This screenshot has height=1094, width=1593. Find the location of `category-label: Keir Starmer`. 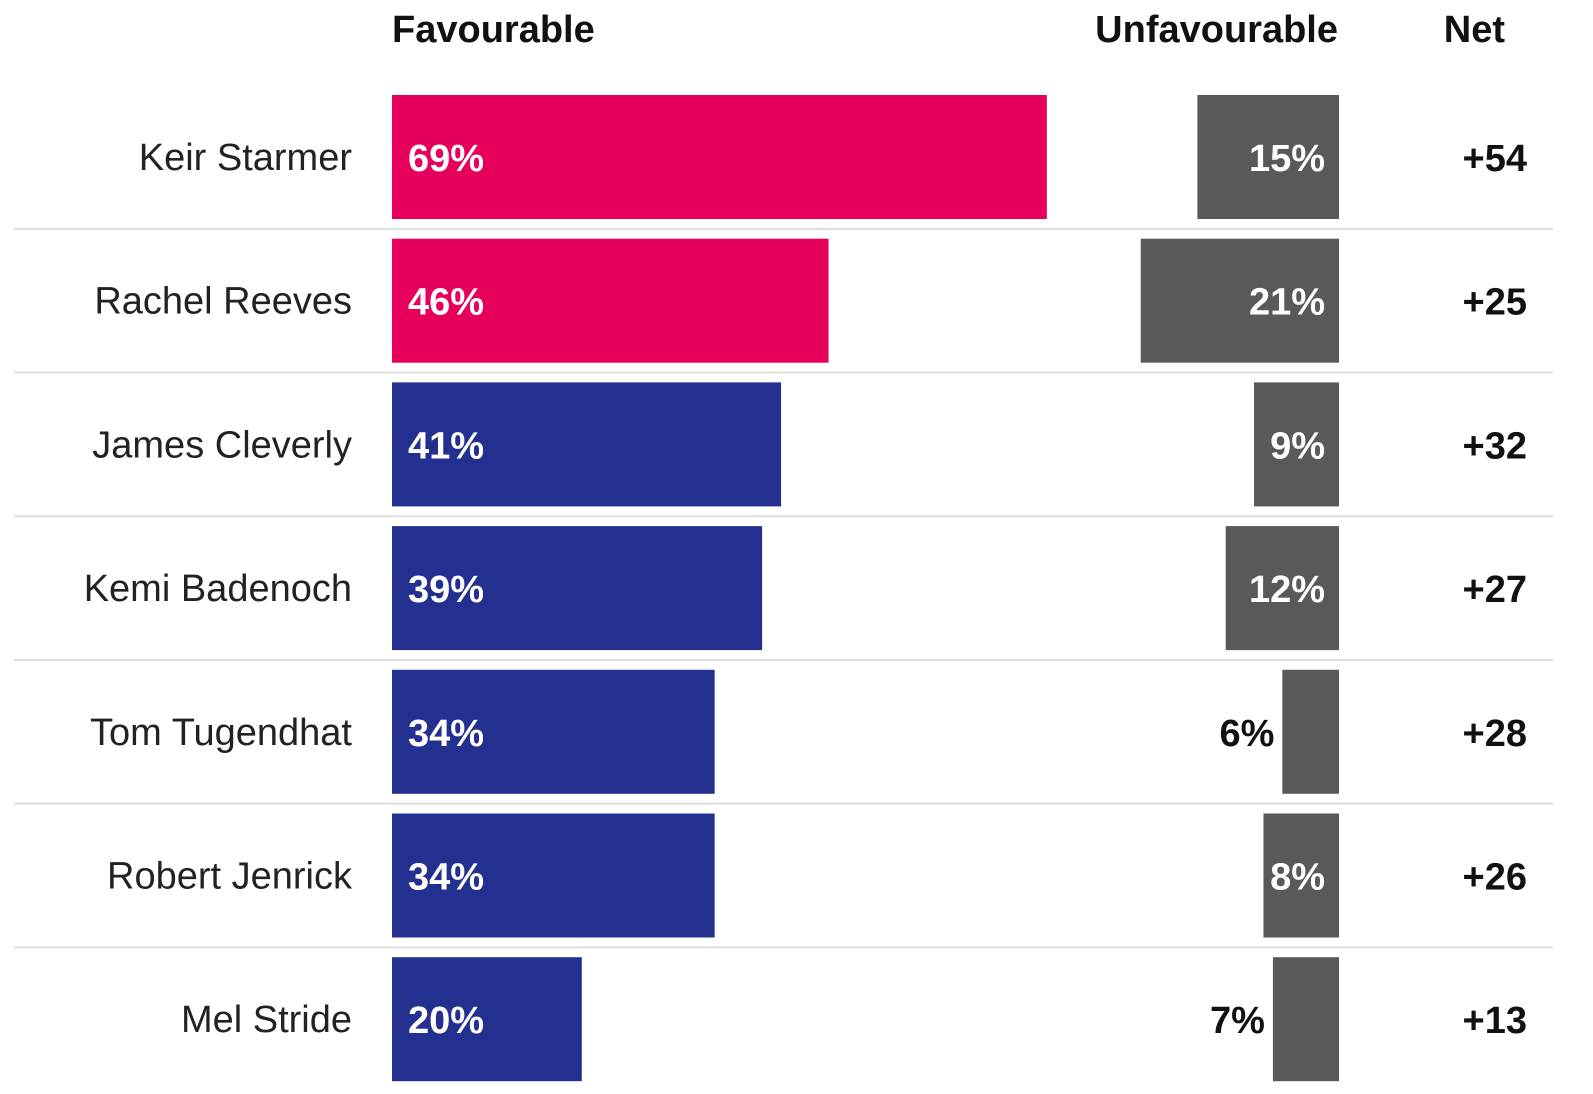

category-label: Keir Starmer is located at coordinates (246, 158).